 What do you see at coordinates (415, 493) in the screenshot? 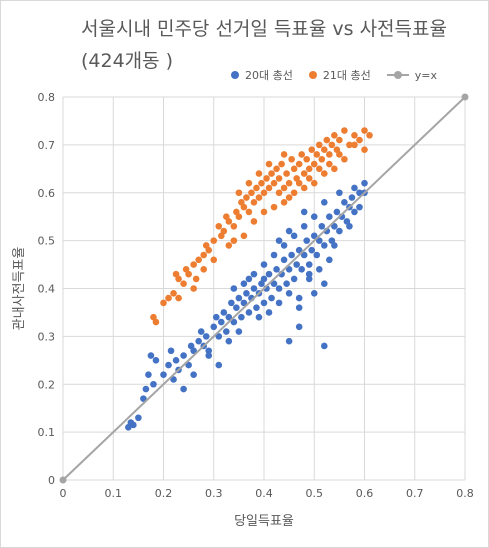
I see `x-tick-label: 0.7` at bounding box center [415, 493].